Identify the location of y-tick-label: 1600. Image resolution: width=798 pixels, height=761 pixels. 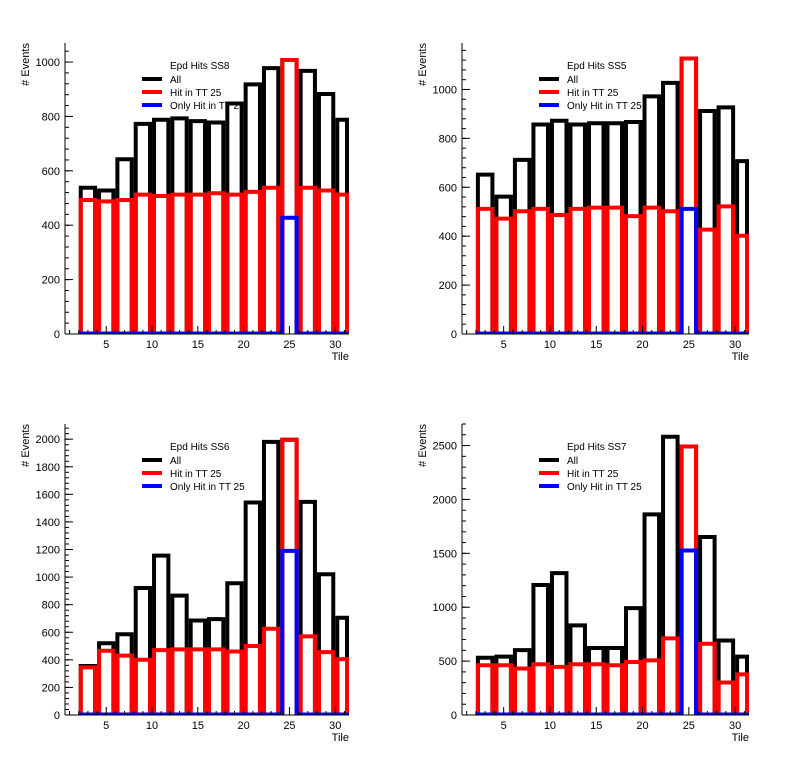
(48, 495).